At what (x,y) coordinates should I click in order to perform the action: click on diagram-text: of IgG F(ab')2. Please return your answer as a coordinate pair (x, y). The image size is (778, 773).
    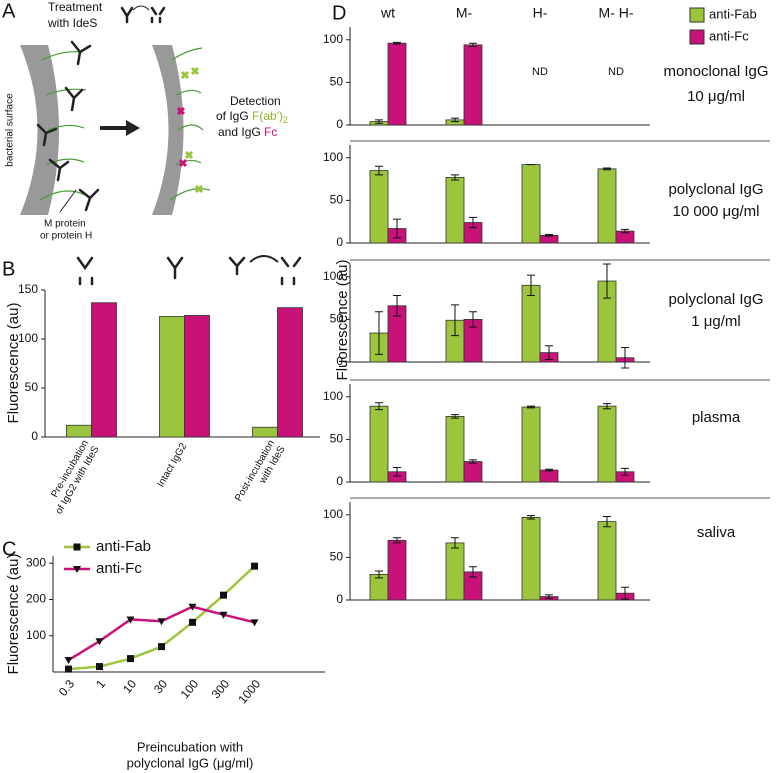
    Looking at the image, I should click on (252, 117).